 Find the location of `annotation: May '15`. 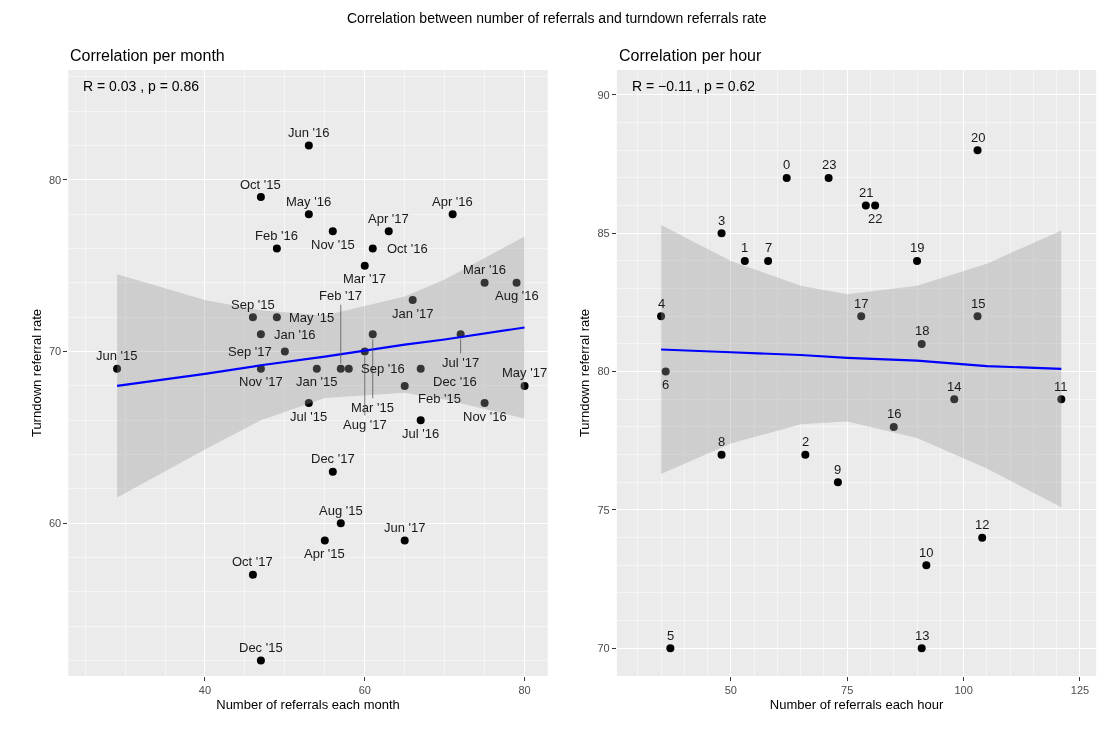

annotation: May '15 is located at coordinates (312, 317).